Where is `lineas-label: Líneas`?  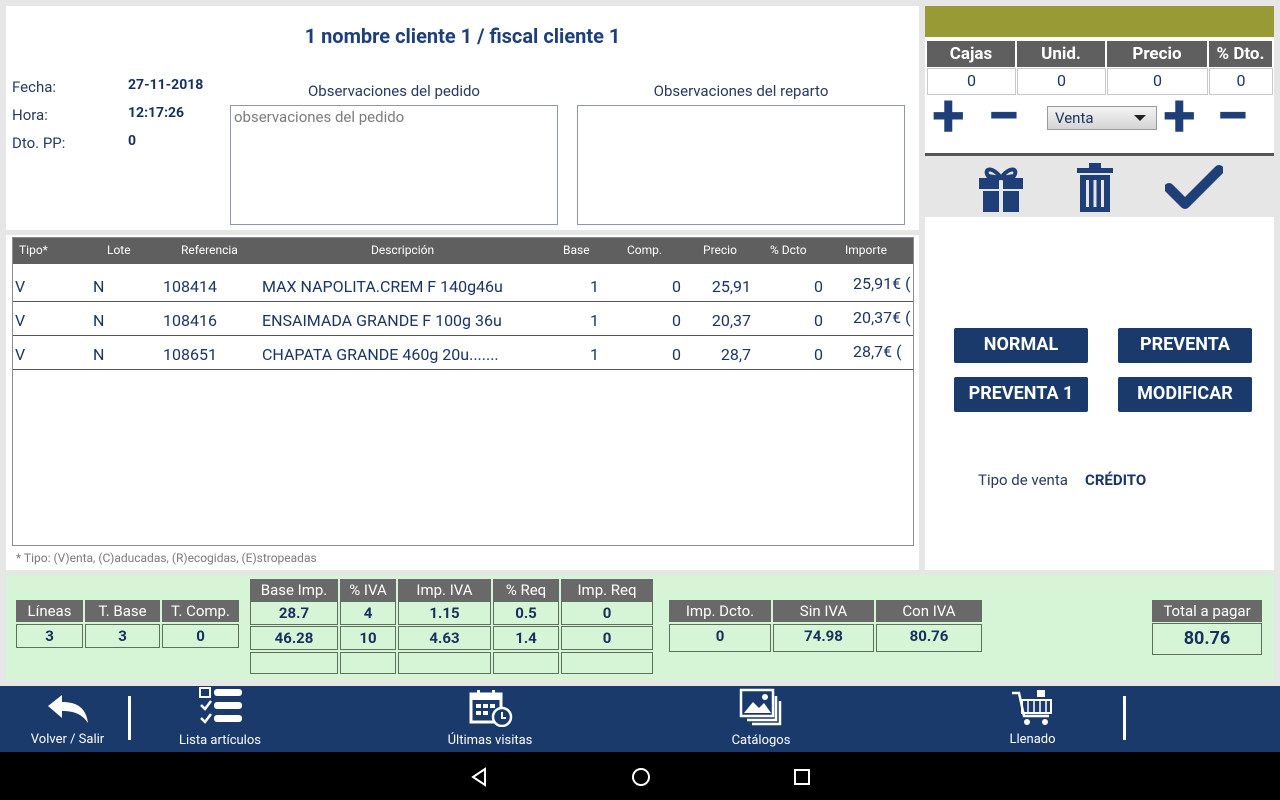
lineas-label: Líneas is located at coordinates (49, 611).